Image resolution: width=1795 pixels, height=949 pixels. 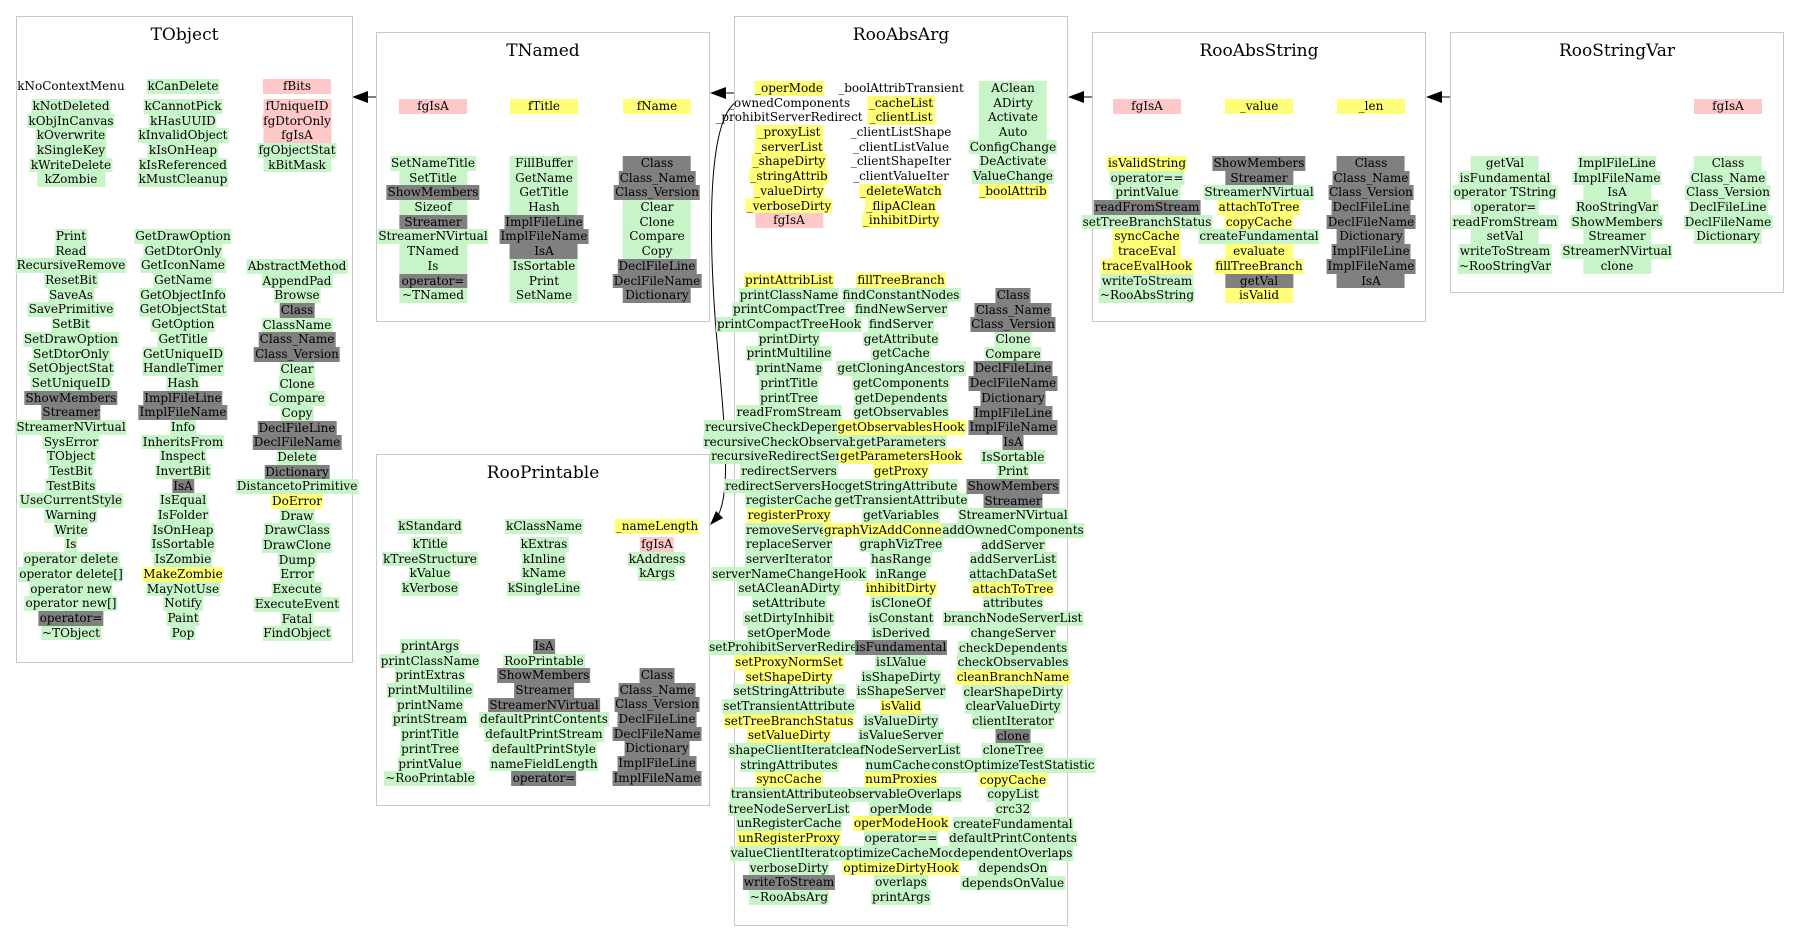 I want to click on member-column: kClassName, so click(x=544, y=526).